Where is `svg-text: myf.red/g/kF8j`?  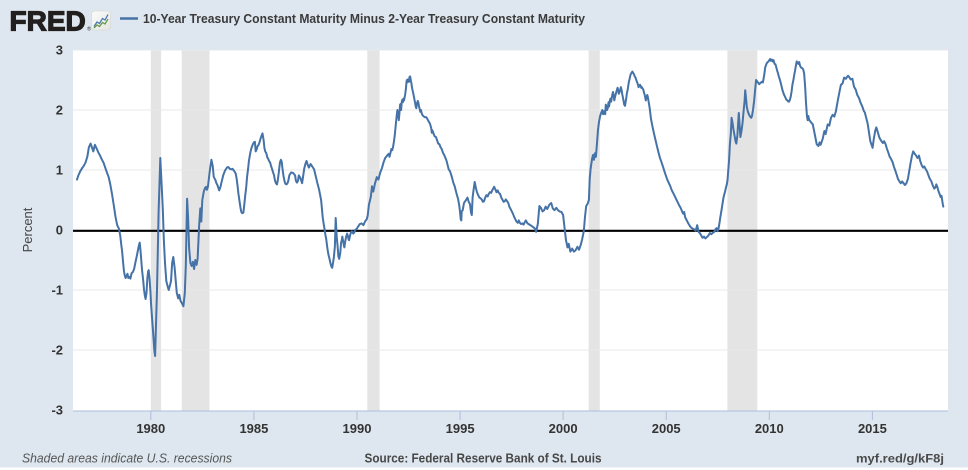 svg-text: myf.red/g/kF8j is located at coordinates (900, 459).